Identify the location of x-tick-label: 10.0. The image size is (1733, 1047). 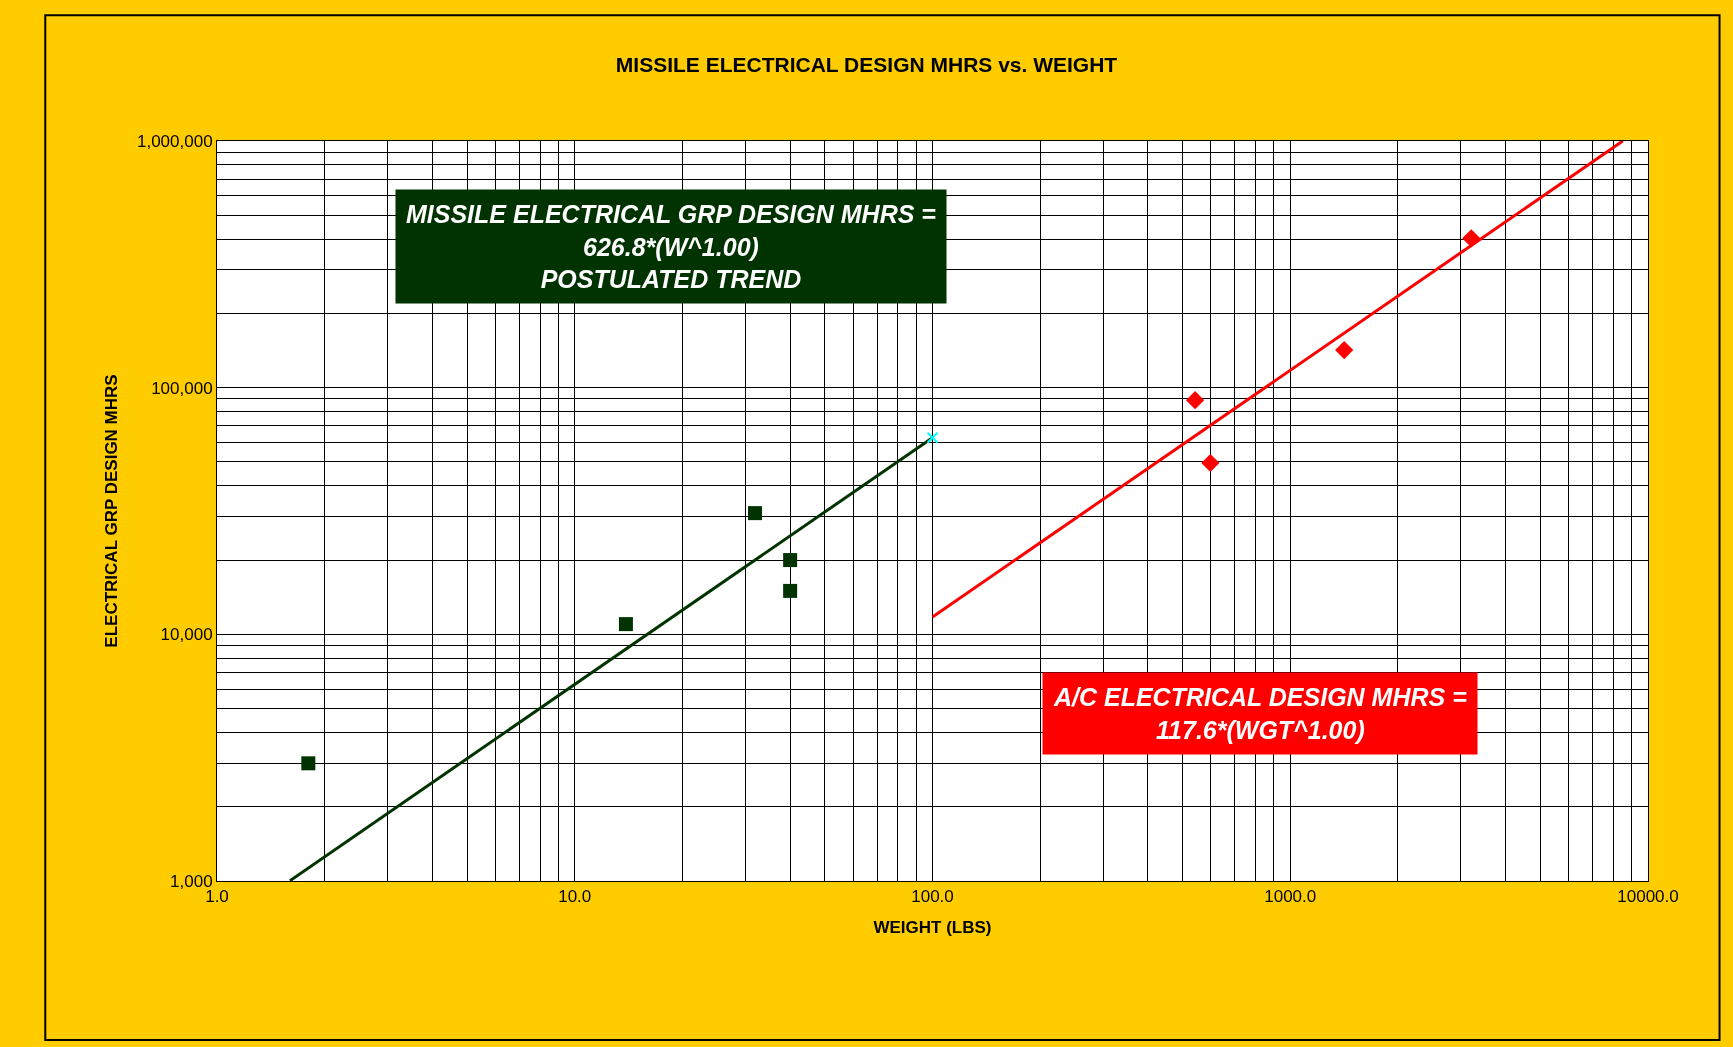
(575, 897).